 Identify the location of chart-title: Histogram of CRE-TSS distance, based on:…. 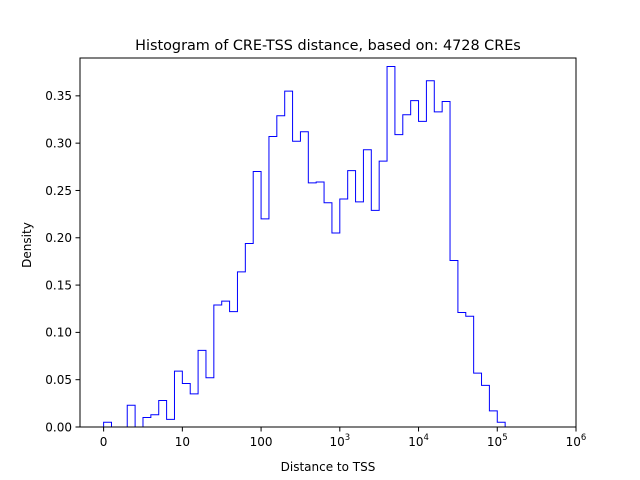
(328, 46).